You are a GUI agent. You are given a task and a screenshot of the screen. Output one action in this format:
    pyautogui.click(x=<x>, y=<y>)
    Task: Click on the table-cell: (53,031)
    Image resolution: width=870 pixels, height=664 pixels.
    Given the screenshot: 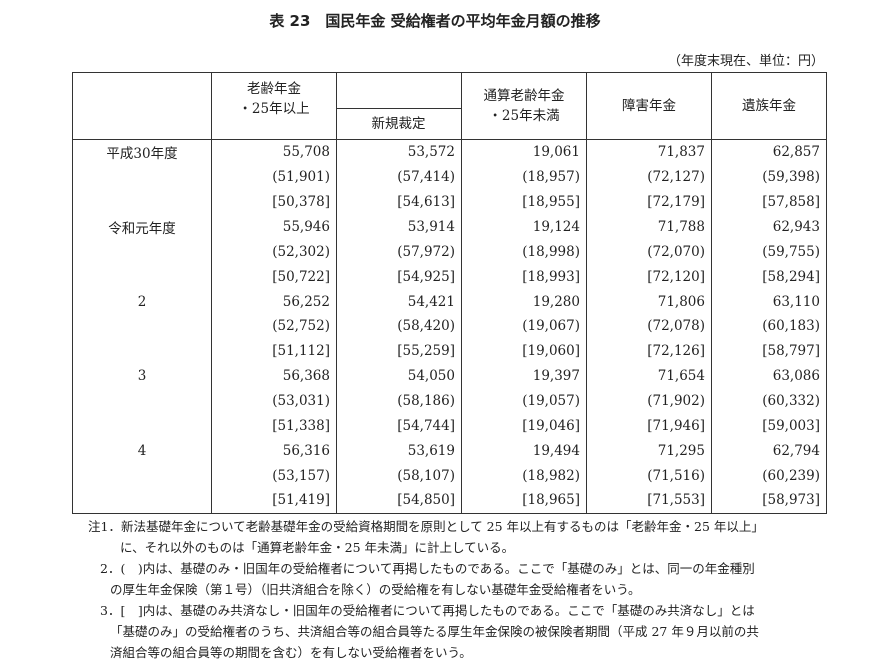 What is the action you would take?
    pyautogui.click(x=274, y=401)
    